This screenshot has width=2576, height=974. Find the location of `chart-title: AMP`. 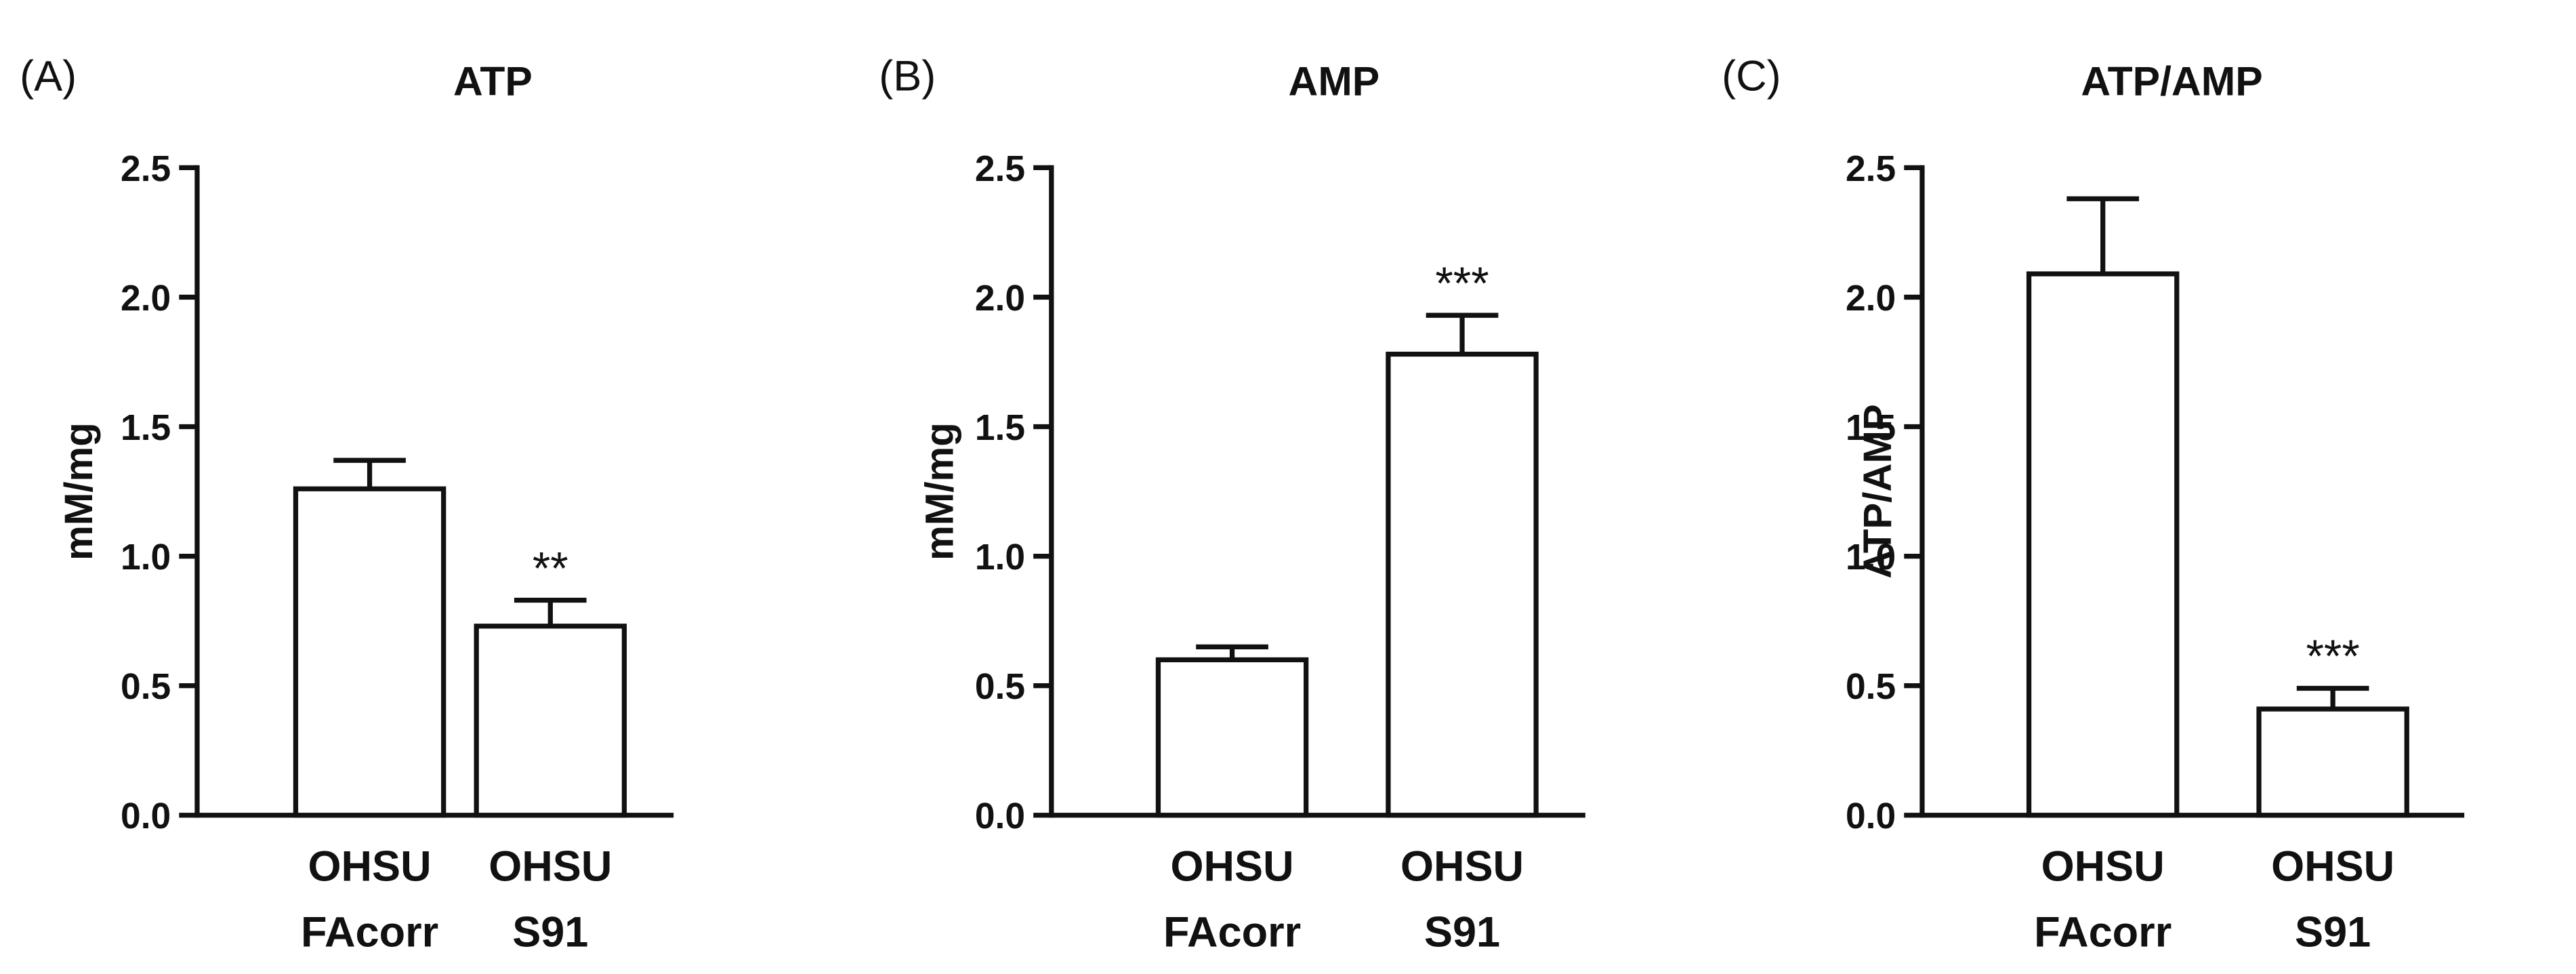

chart-title: AMP is located at coordinates (1334, 81).